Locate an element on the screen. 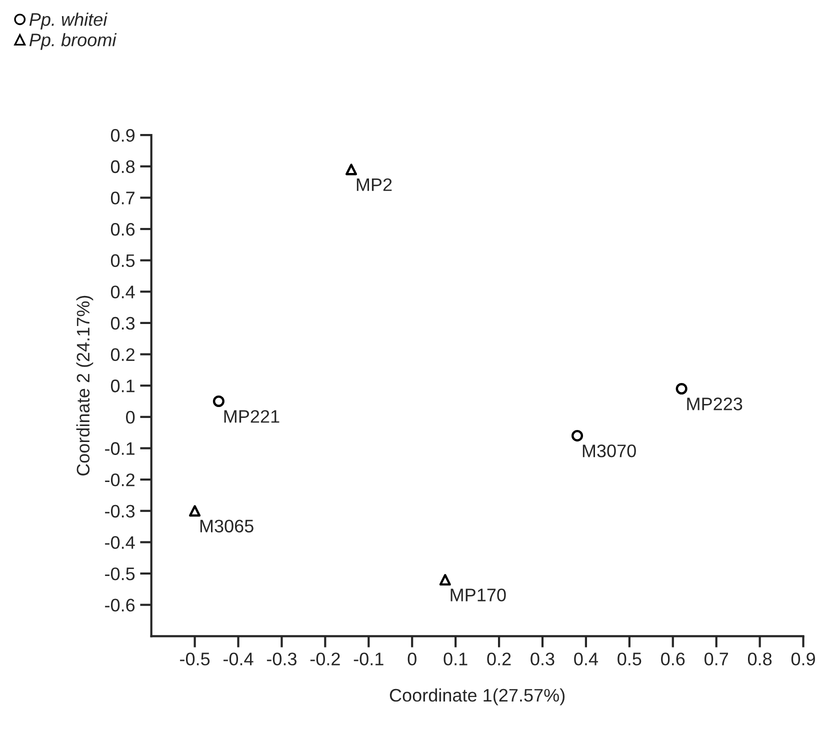 This screenshot has height=738, width=818. annotation: MP2 is located at coordinates (374, 184).